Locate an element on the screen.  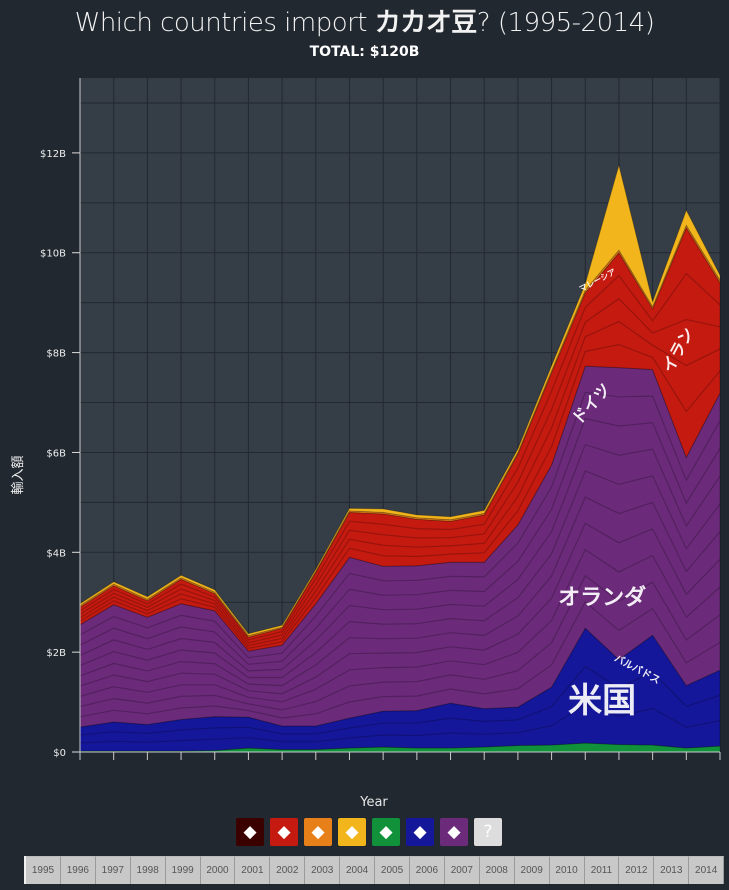
asia-icon: ◆ is located at coordinates (284, 832).